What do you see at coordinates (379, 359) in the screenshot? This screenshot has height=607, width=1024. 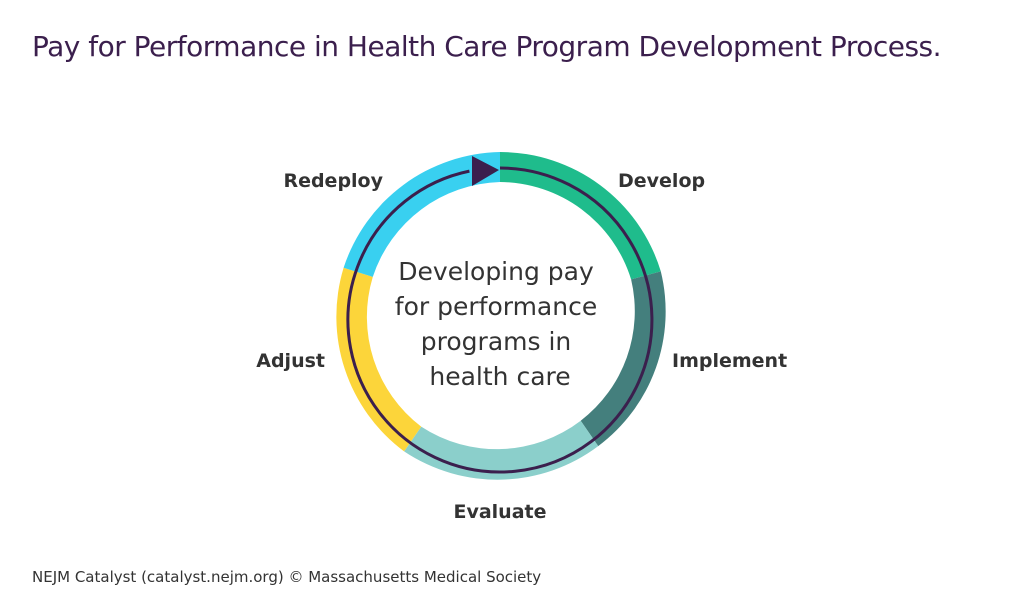 I see `segment-adjust` at bounding box center [379, 359].